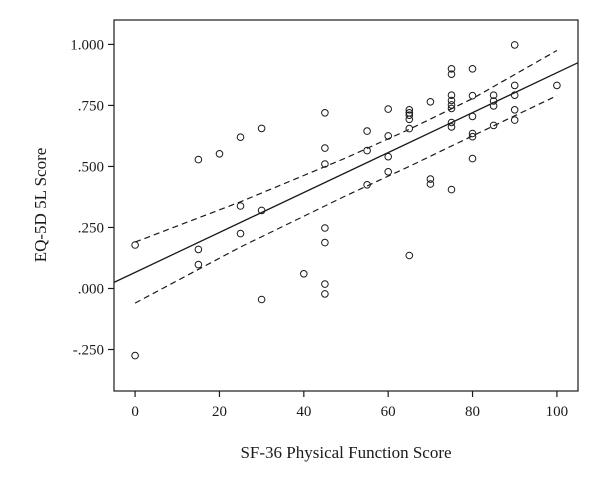 Image resolution: width=600 pixels, height=485 pixels. What do you see at coordinates (91, 228) in the screenshot?
I see `y-tick-label: .250` at bounding box center [91, 228].